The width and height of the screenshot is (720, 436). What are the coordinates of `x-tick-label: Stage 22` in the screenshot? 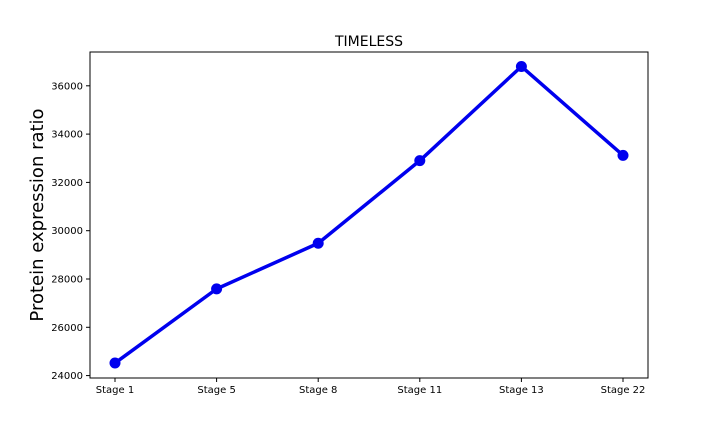 It's located at (623, 390).